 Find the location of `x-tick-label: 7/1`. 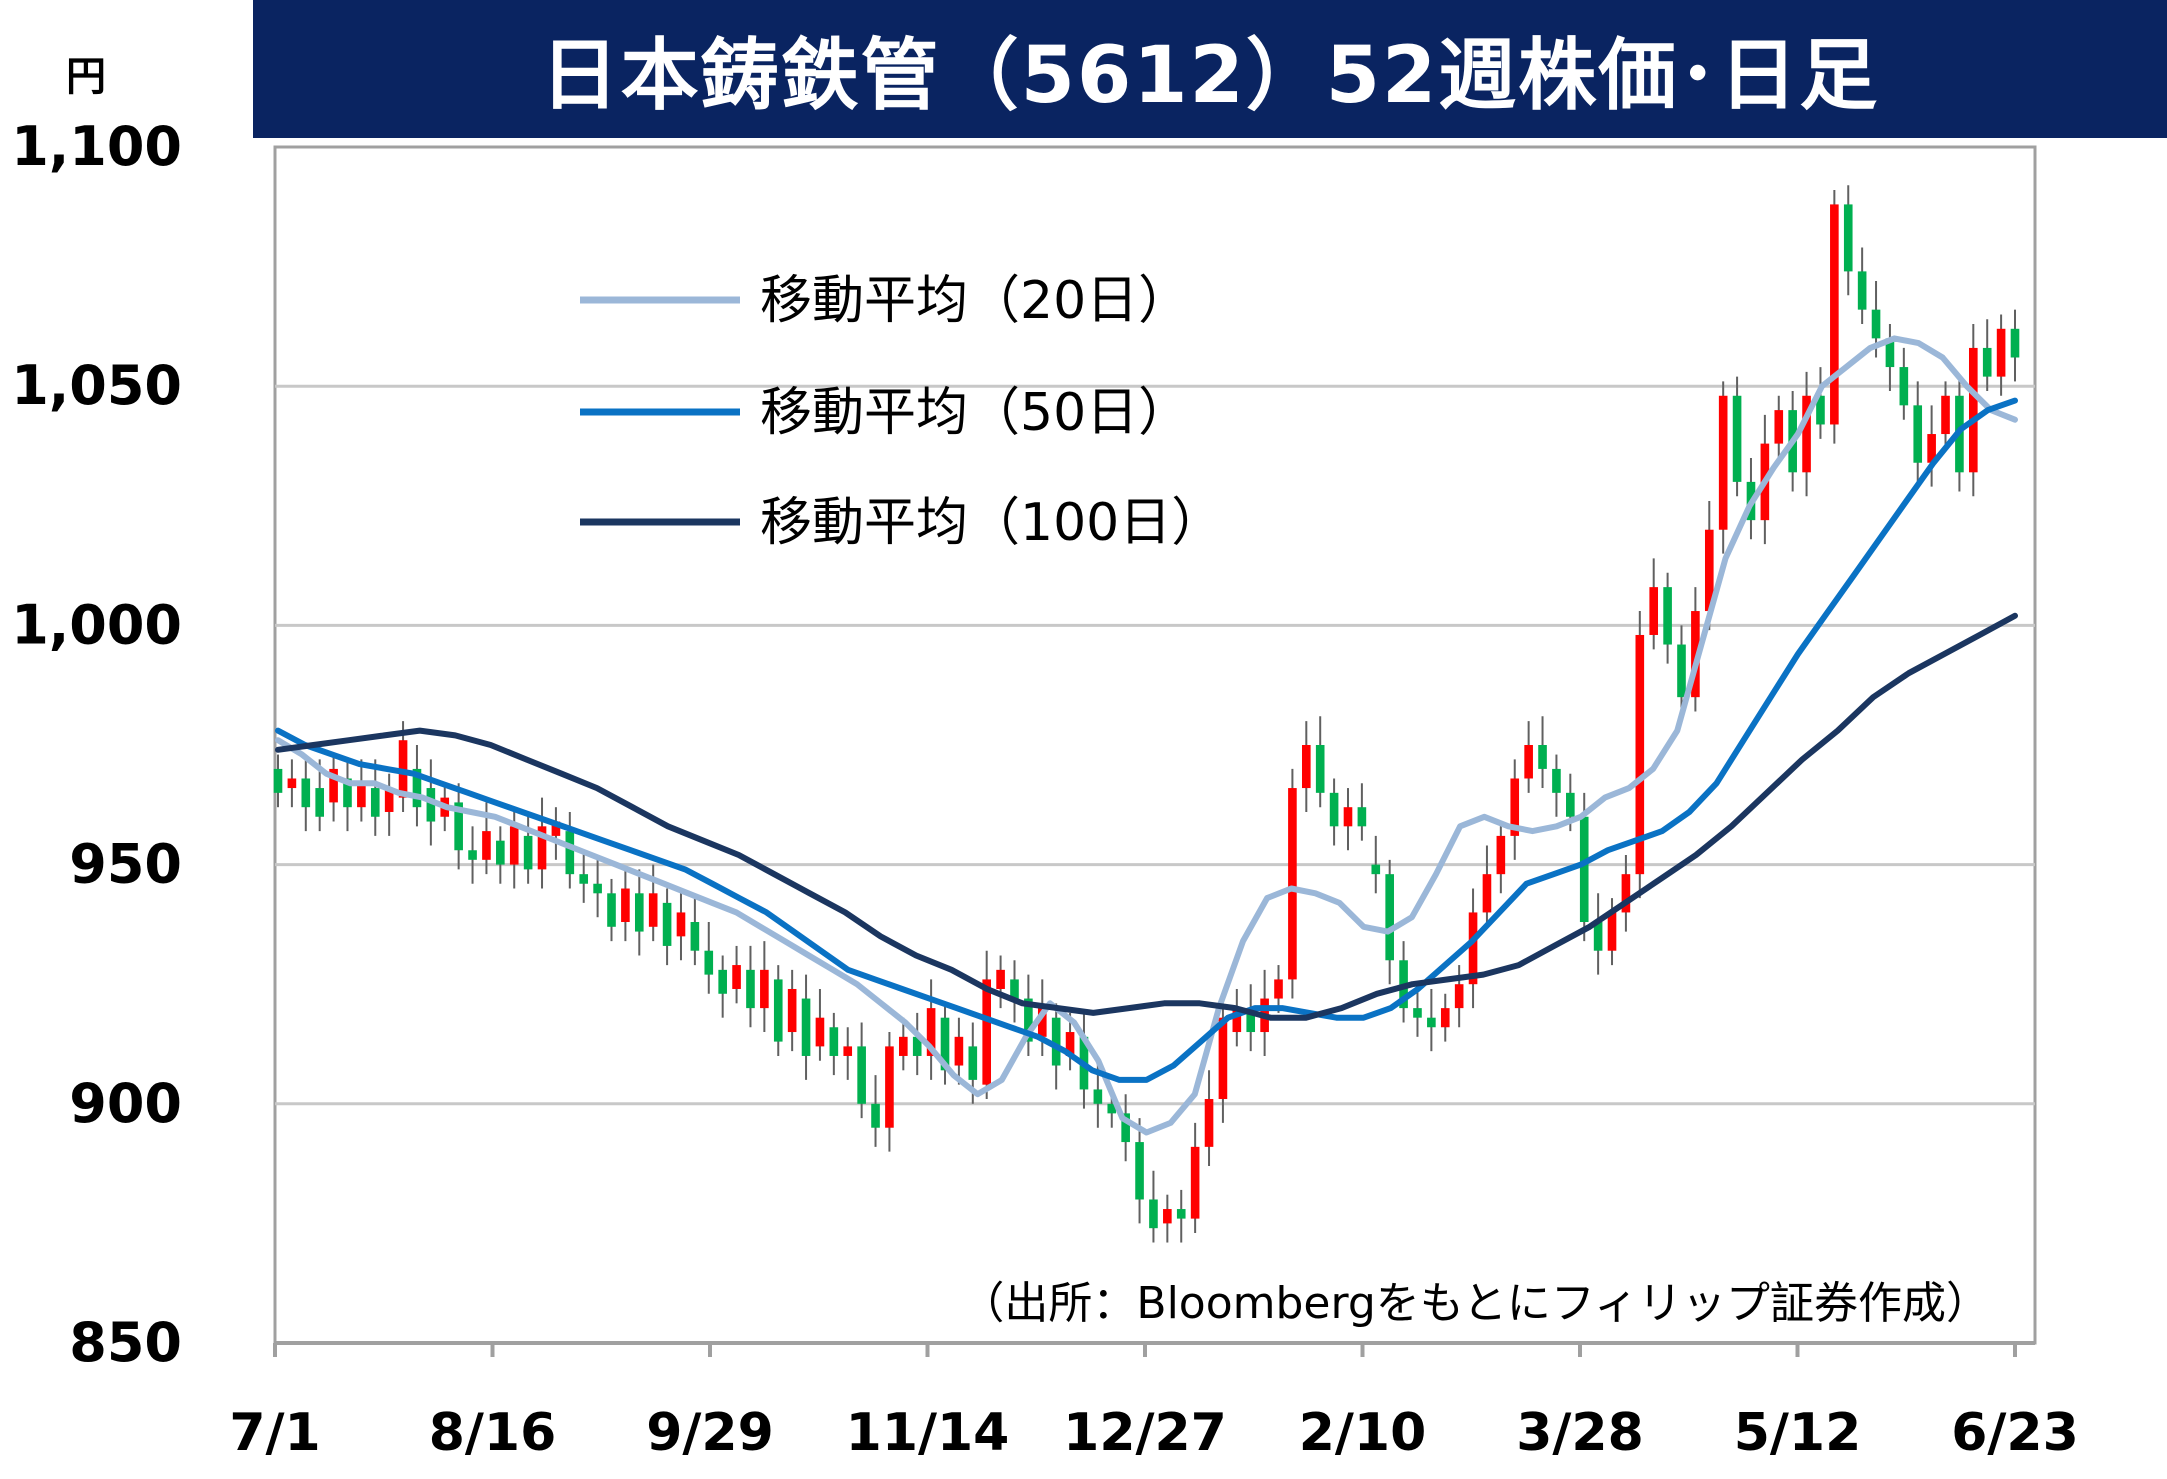

x-tick-label: 7/1 is located at coordinates (274, 1433).